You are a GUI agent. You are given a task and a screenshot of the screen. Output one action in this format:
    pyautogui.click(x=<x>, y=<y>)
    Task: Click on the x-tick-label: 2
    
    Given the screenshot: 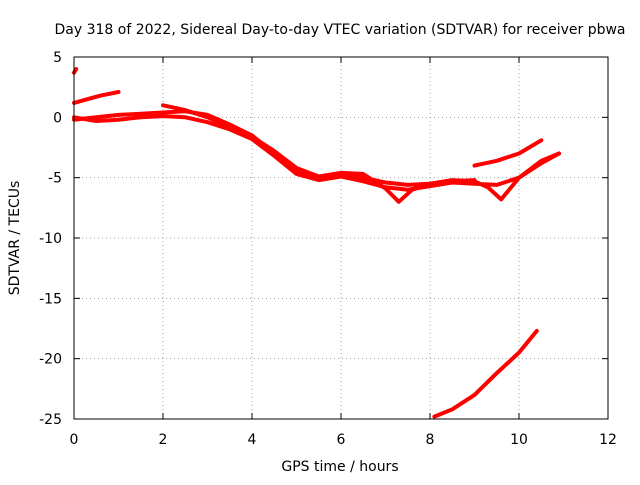 What is the action you would take?
    pyautogui.click(x=163, y=440)
    